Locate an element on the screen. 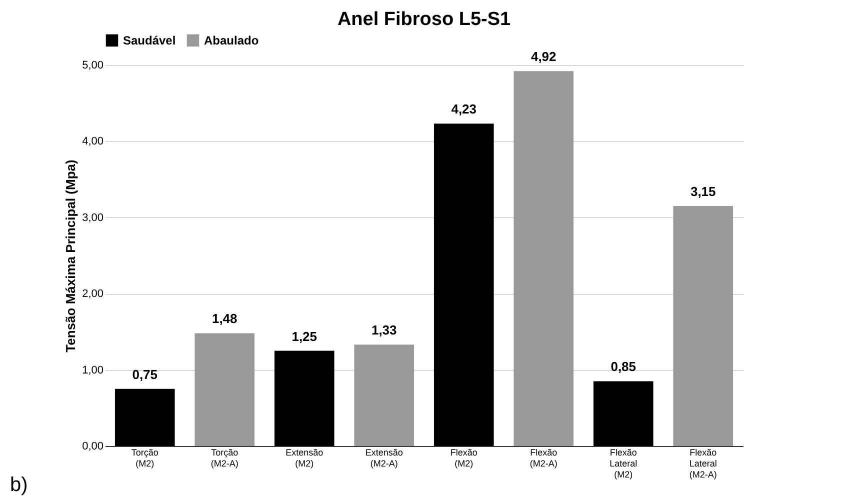 The height and width of the screenshot is (504, 853). legend-label: Abaulado is located at coordinates (231, 40).